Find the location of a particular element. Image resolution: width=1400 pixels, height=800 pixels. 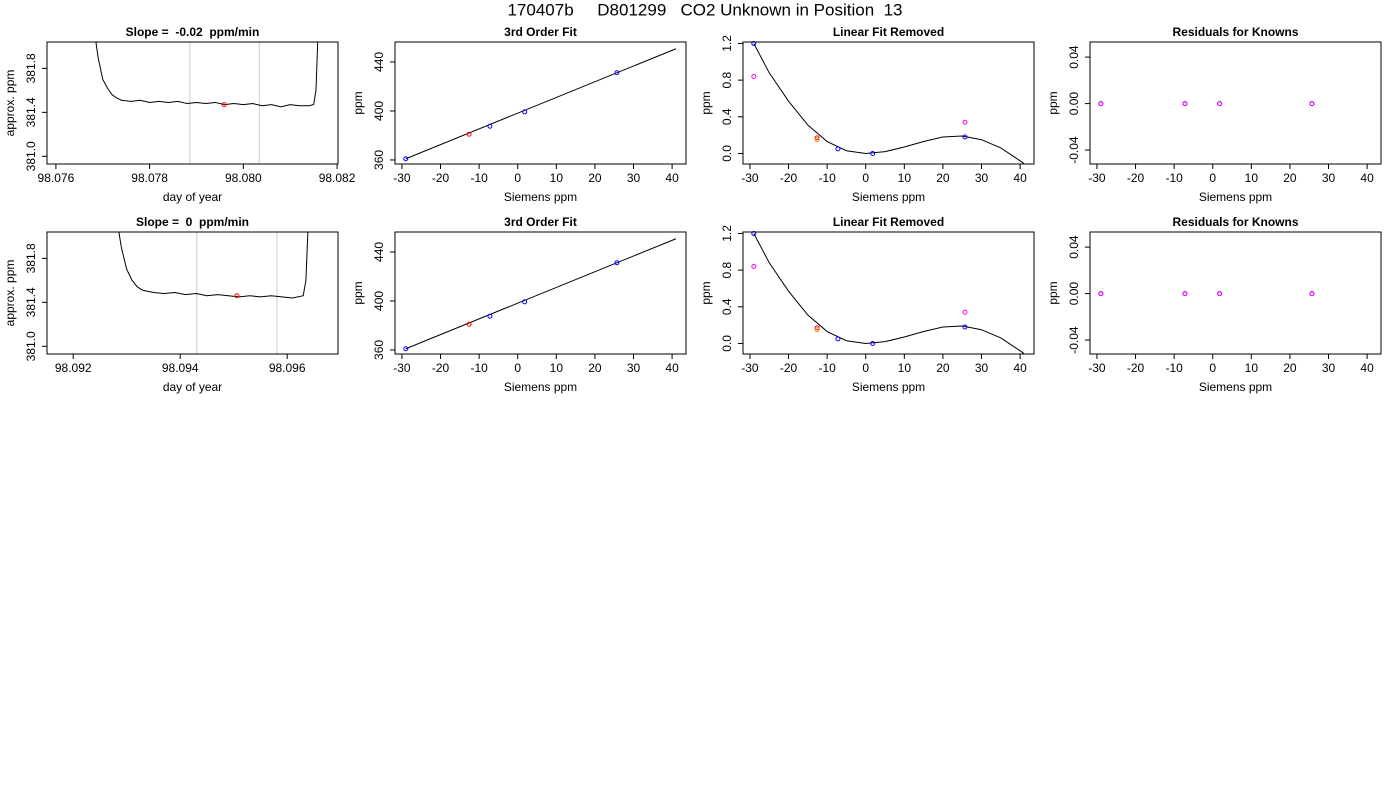

x-tick-label: 98.082 is located at coordinates (337, 178).